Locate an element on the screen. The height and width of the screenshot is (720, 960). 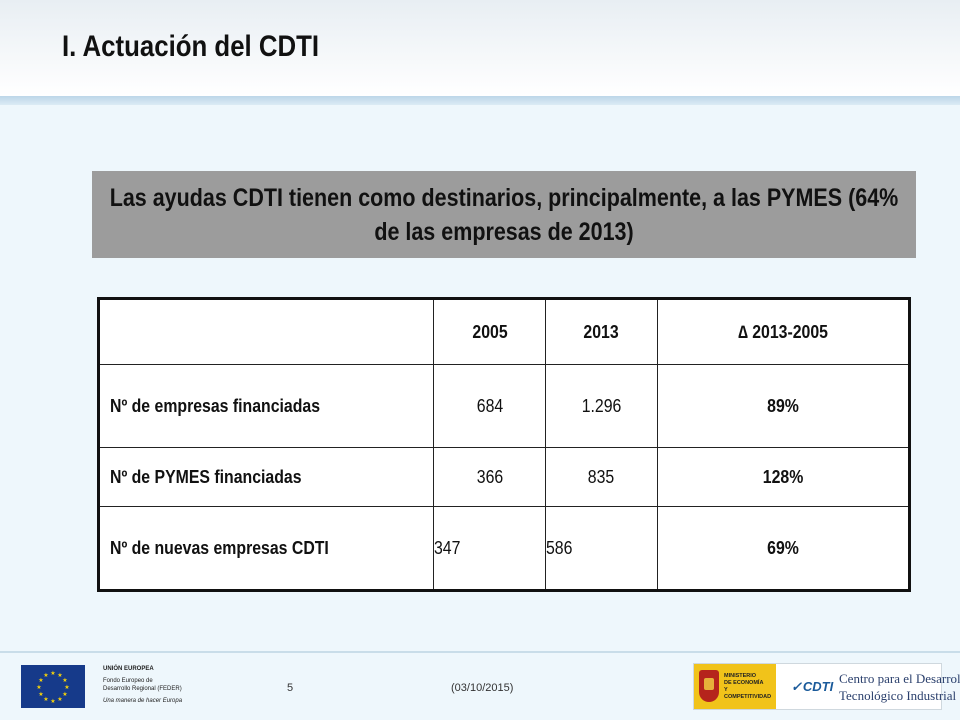
eu-flag-icon: ★ ★ ★ ★ ★ ★ ★ ★ ★ ★ ★ ★ is located at coordinates (53, 686).